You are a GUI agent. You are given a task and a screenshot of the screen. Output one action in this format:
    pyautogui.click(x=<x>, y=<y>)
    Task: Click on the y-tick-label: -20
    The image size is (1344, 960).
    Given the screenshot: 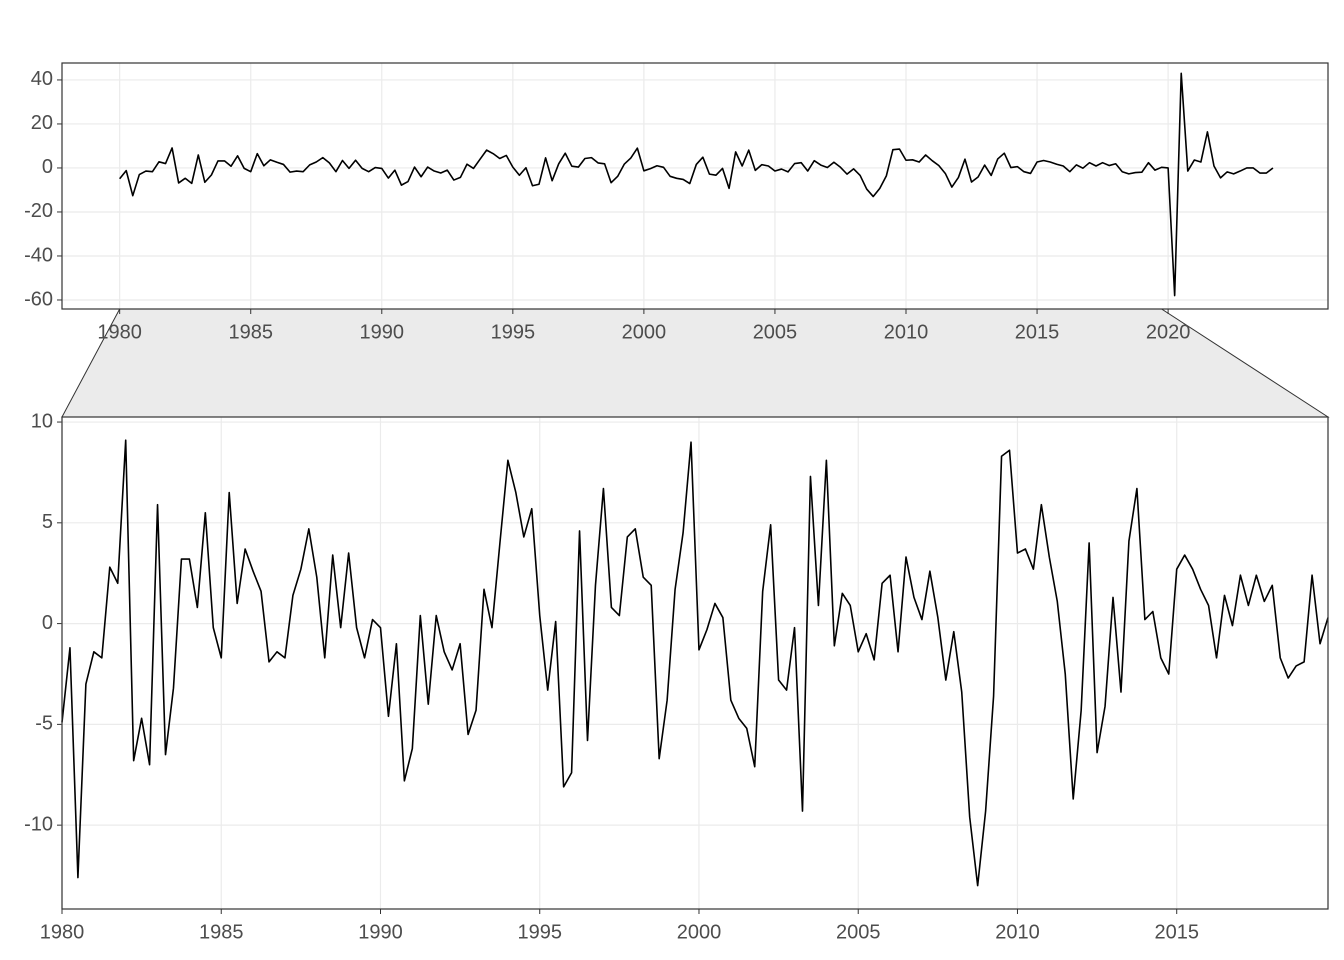 What is the action you would take?
    pyautogui.click(x=38, y=211)
    